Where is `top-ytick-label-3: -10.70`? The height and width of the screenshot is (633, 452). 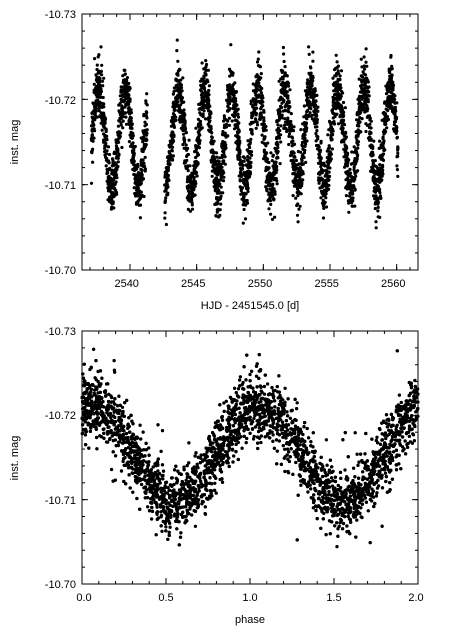 top-ytick-label-3: -10.70 is located at coordinates (60, 271).